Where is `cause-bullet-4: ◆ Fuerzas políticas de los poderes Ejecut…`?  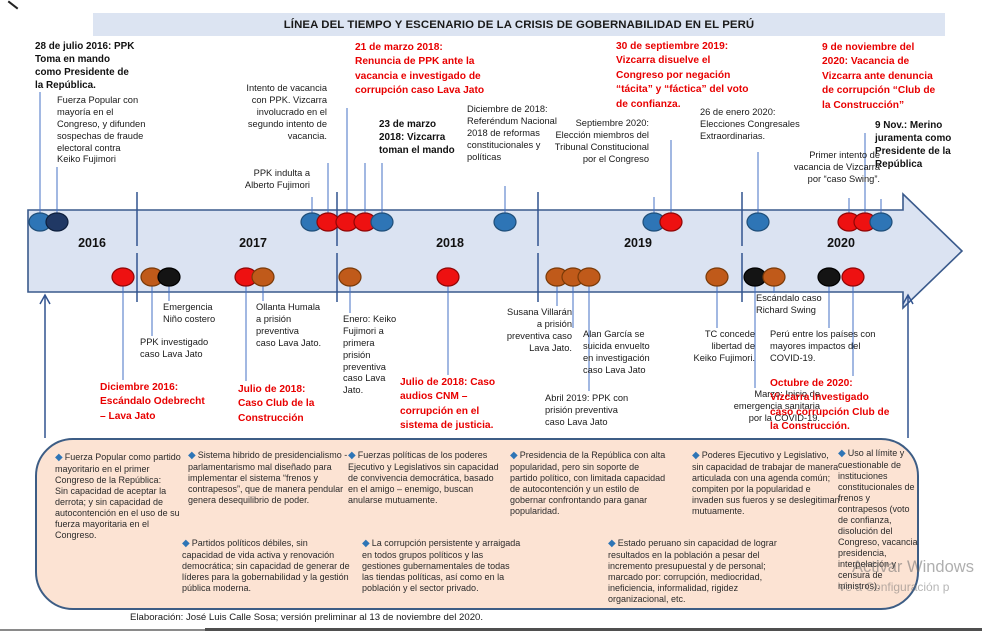 cause-bullet-4: ◆ Fuerzas políticas de los poderes Ejecut… is located at coordinates (424, 478).